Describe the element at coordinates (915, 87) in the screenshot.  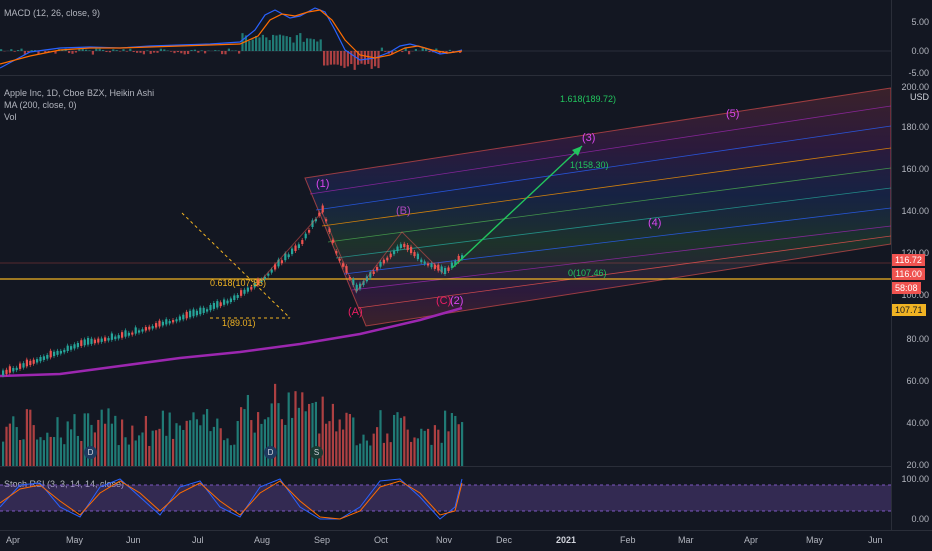
I see `price-tick: 200.00` at that location.